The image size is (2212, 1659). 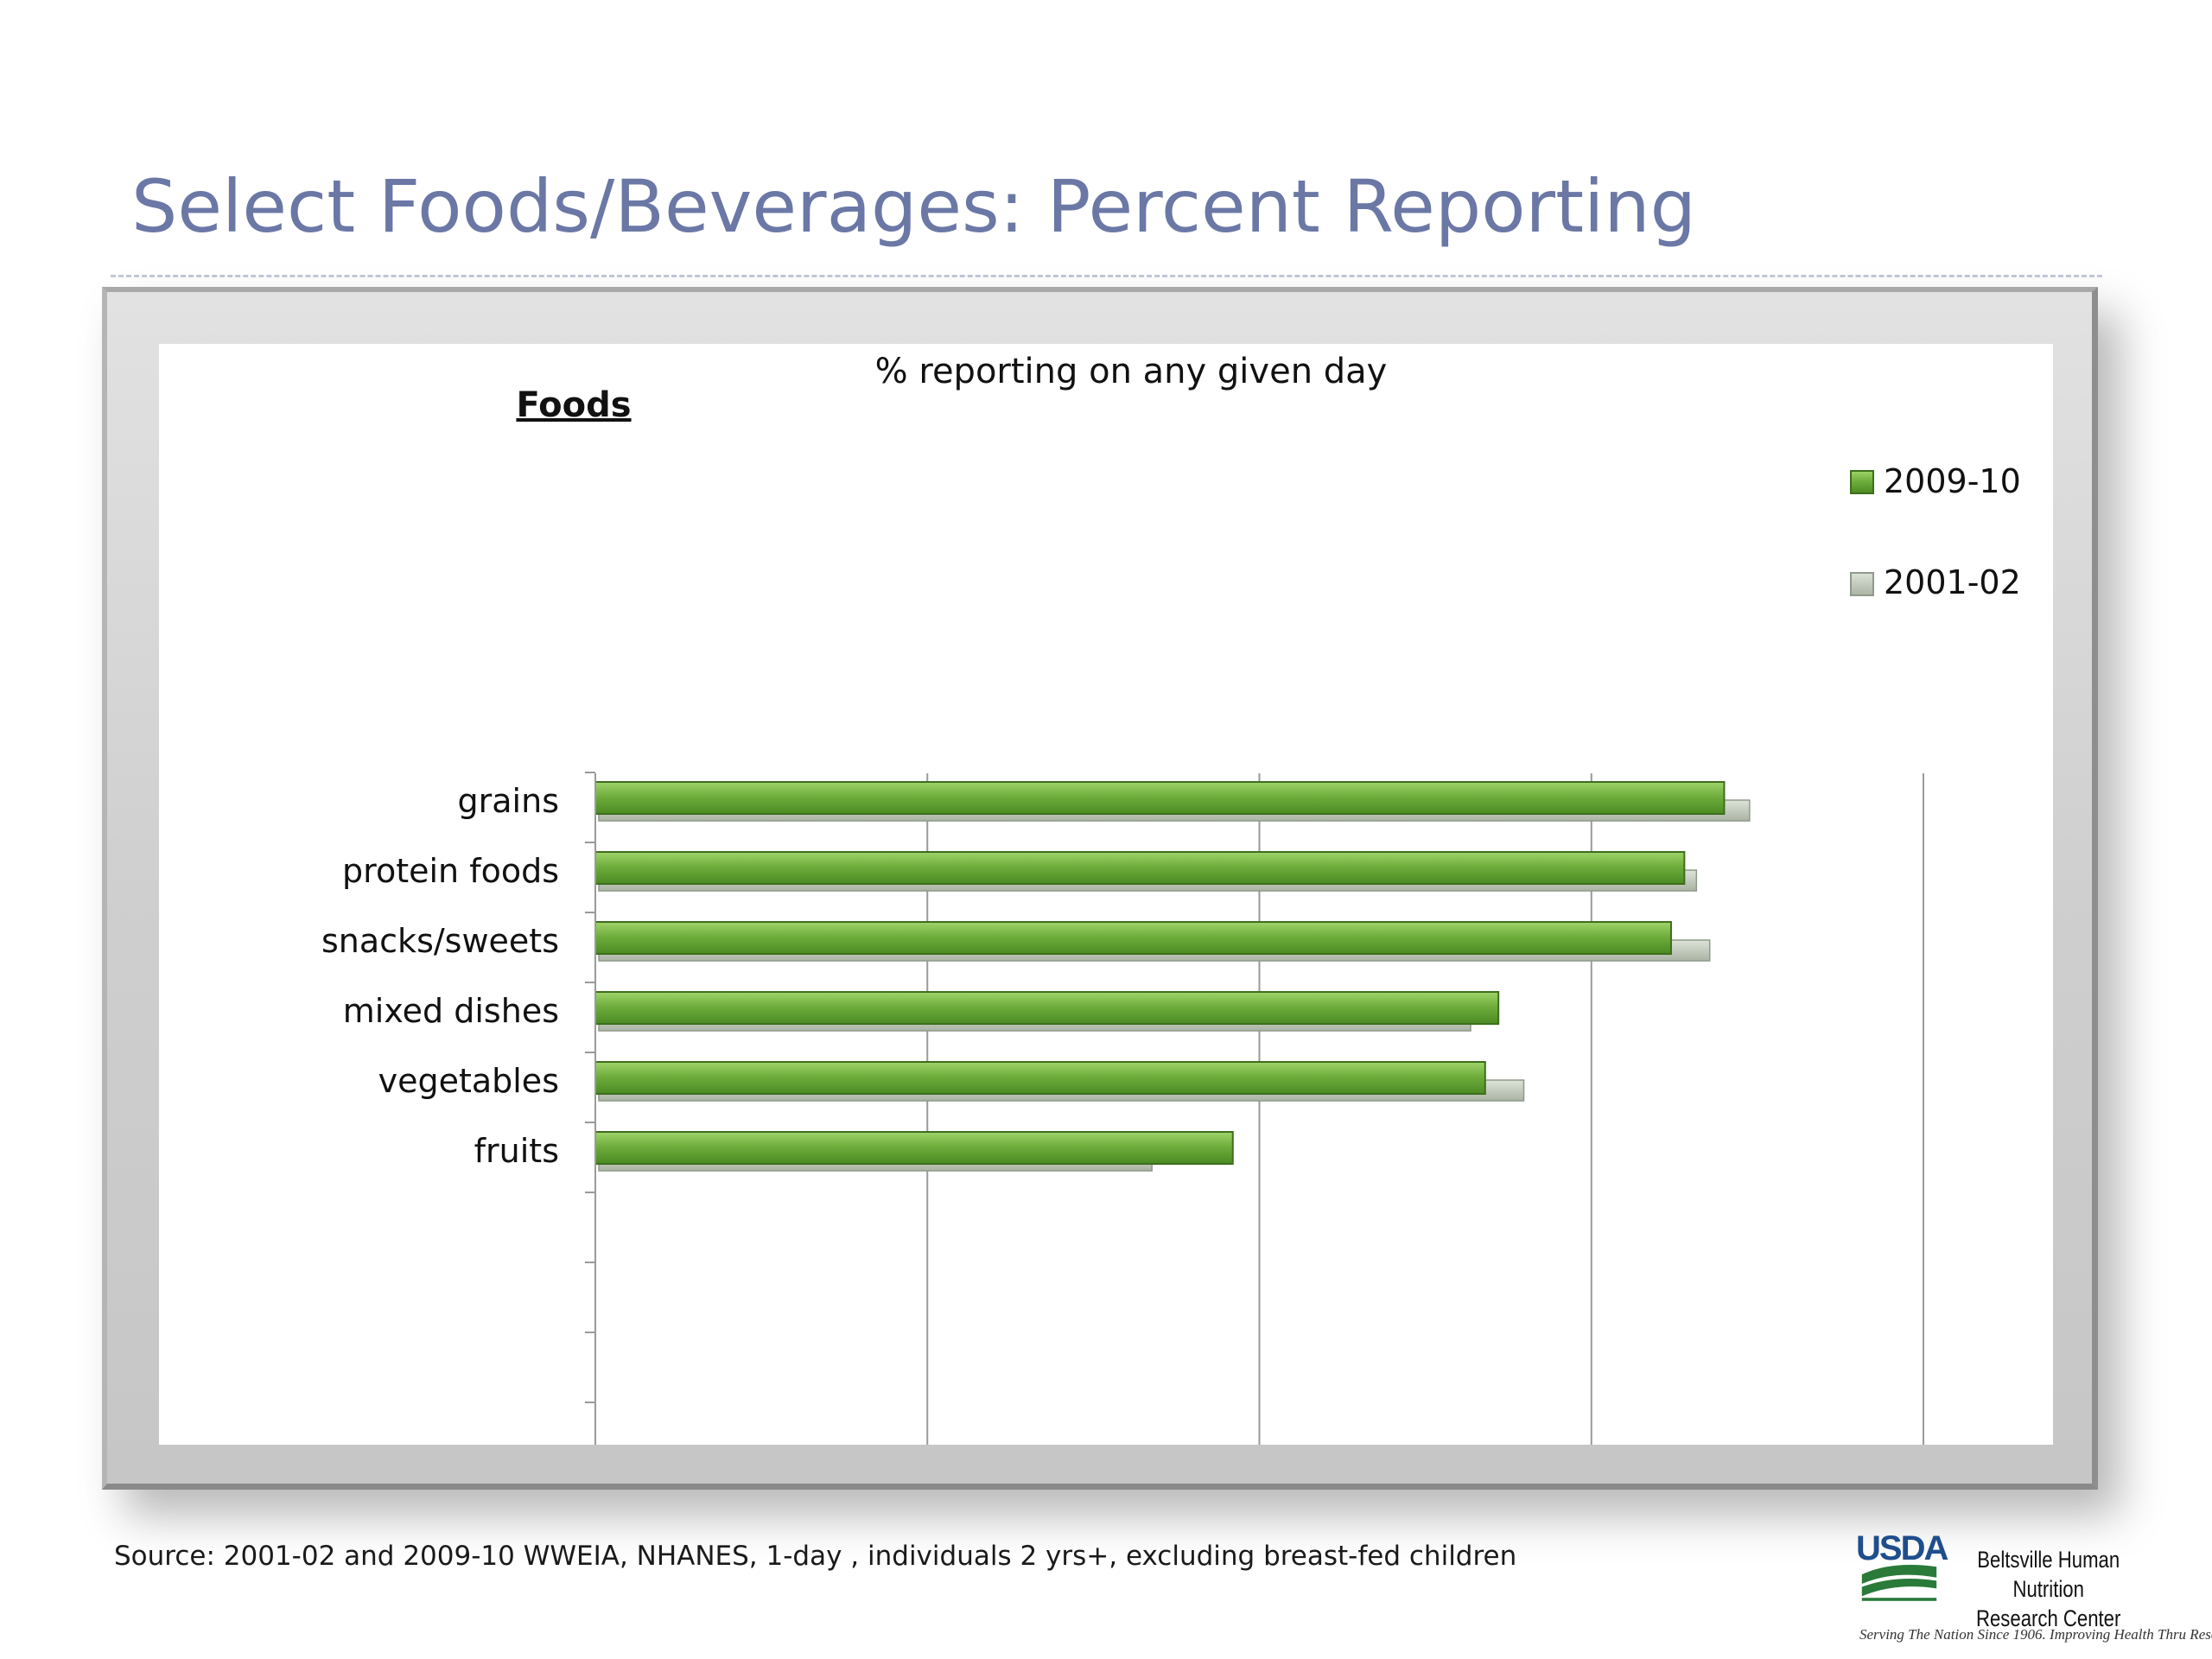 I want to click on category-label: protein foods, so click(x=450, y=871).